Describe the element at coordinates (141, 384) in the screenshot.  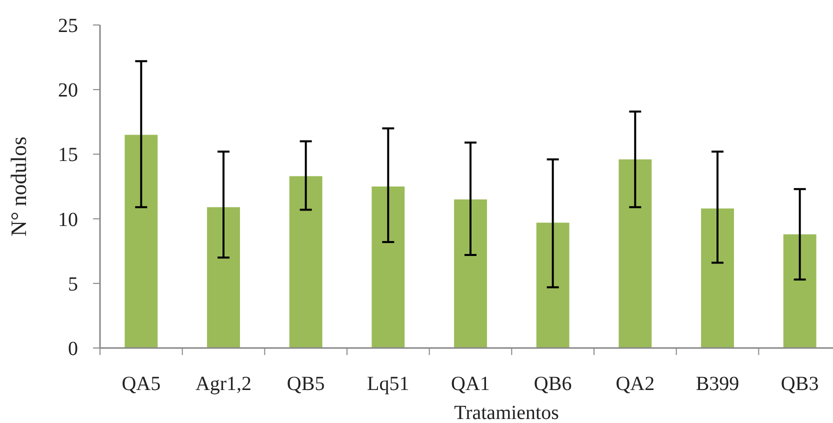
I see `x-tick-label: QA5` at that location.